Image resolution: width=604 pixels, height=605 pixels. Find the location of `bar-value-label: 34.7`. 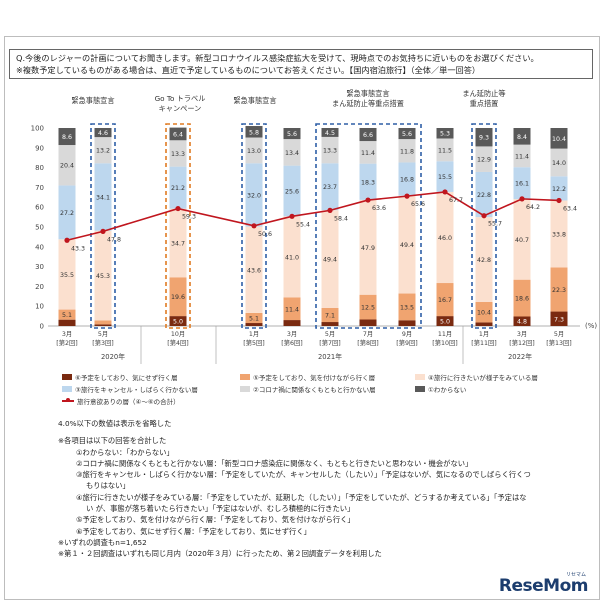

bar-value-label: 34.7 is located at coordinates (178, 243).